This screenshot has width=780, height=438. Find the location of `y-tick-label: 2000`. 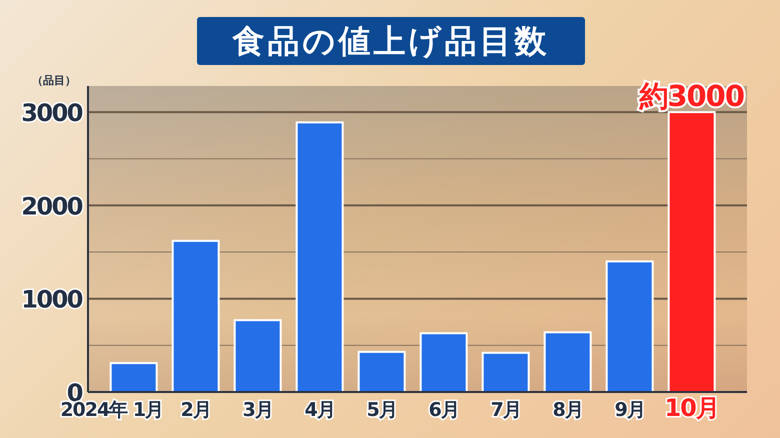

y-tick-label: 2000 is located at coordinates (52, 206).